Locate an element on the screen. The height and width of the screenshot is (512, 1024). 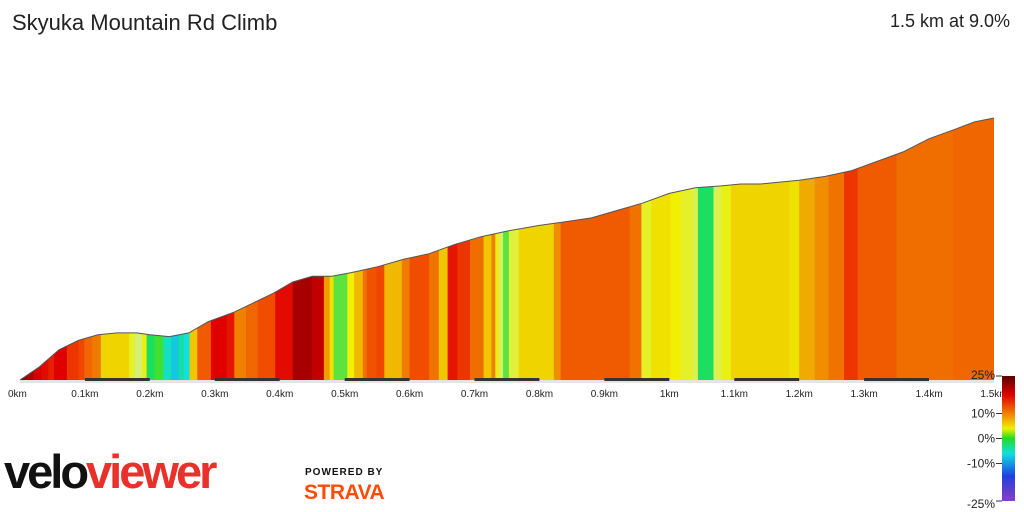
gradient-scale: 25% 10% 0% -10% -25% is located at coordinates (991, 439).